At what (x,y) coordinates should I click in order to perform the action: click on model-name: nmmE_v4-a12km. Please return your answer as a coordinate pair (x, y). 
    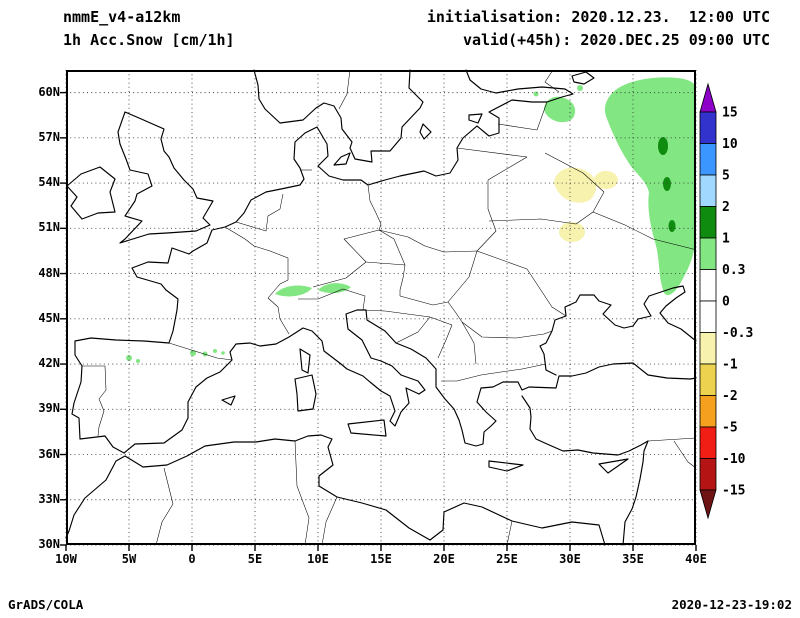
    Looking at the image, I should click on (122, 17).